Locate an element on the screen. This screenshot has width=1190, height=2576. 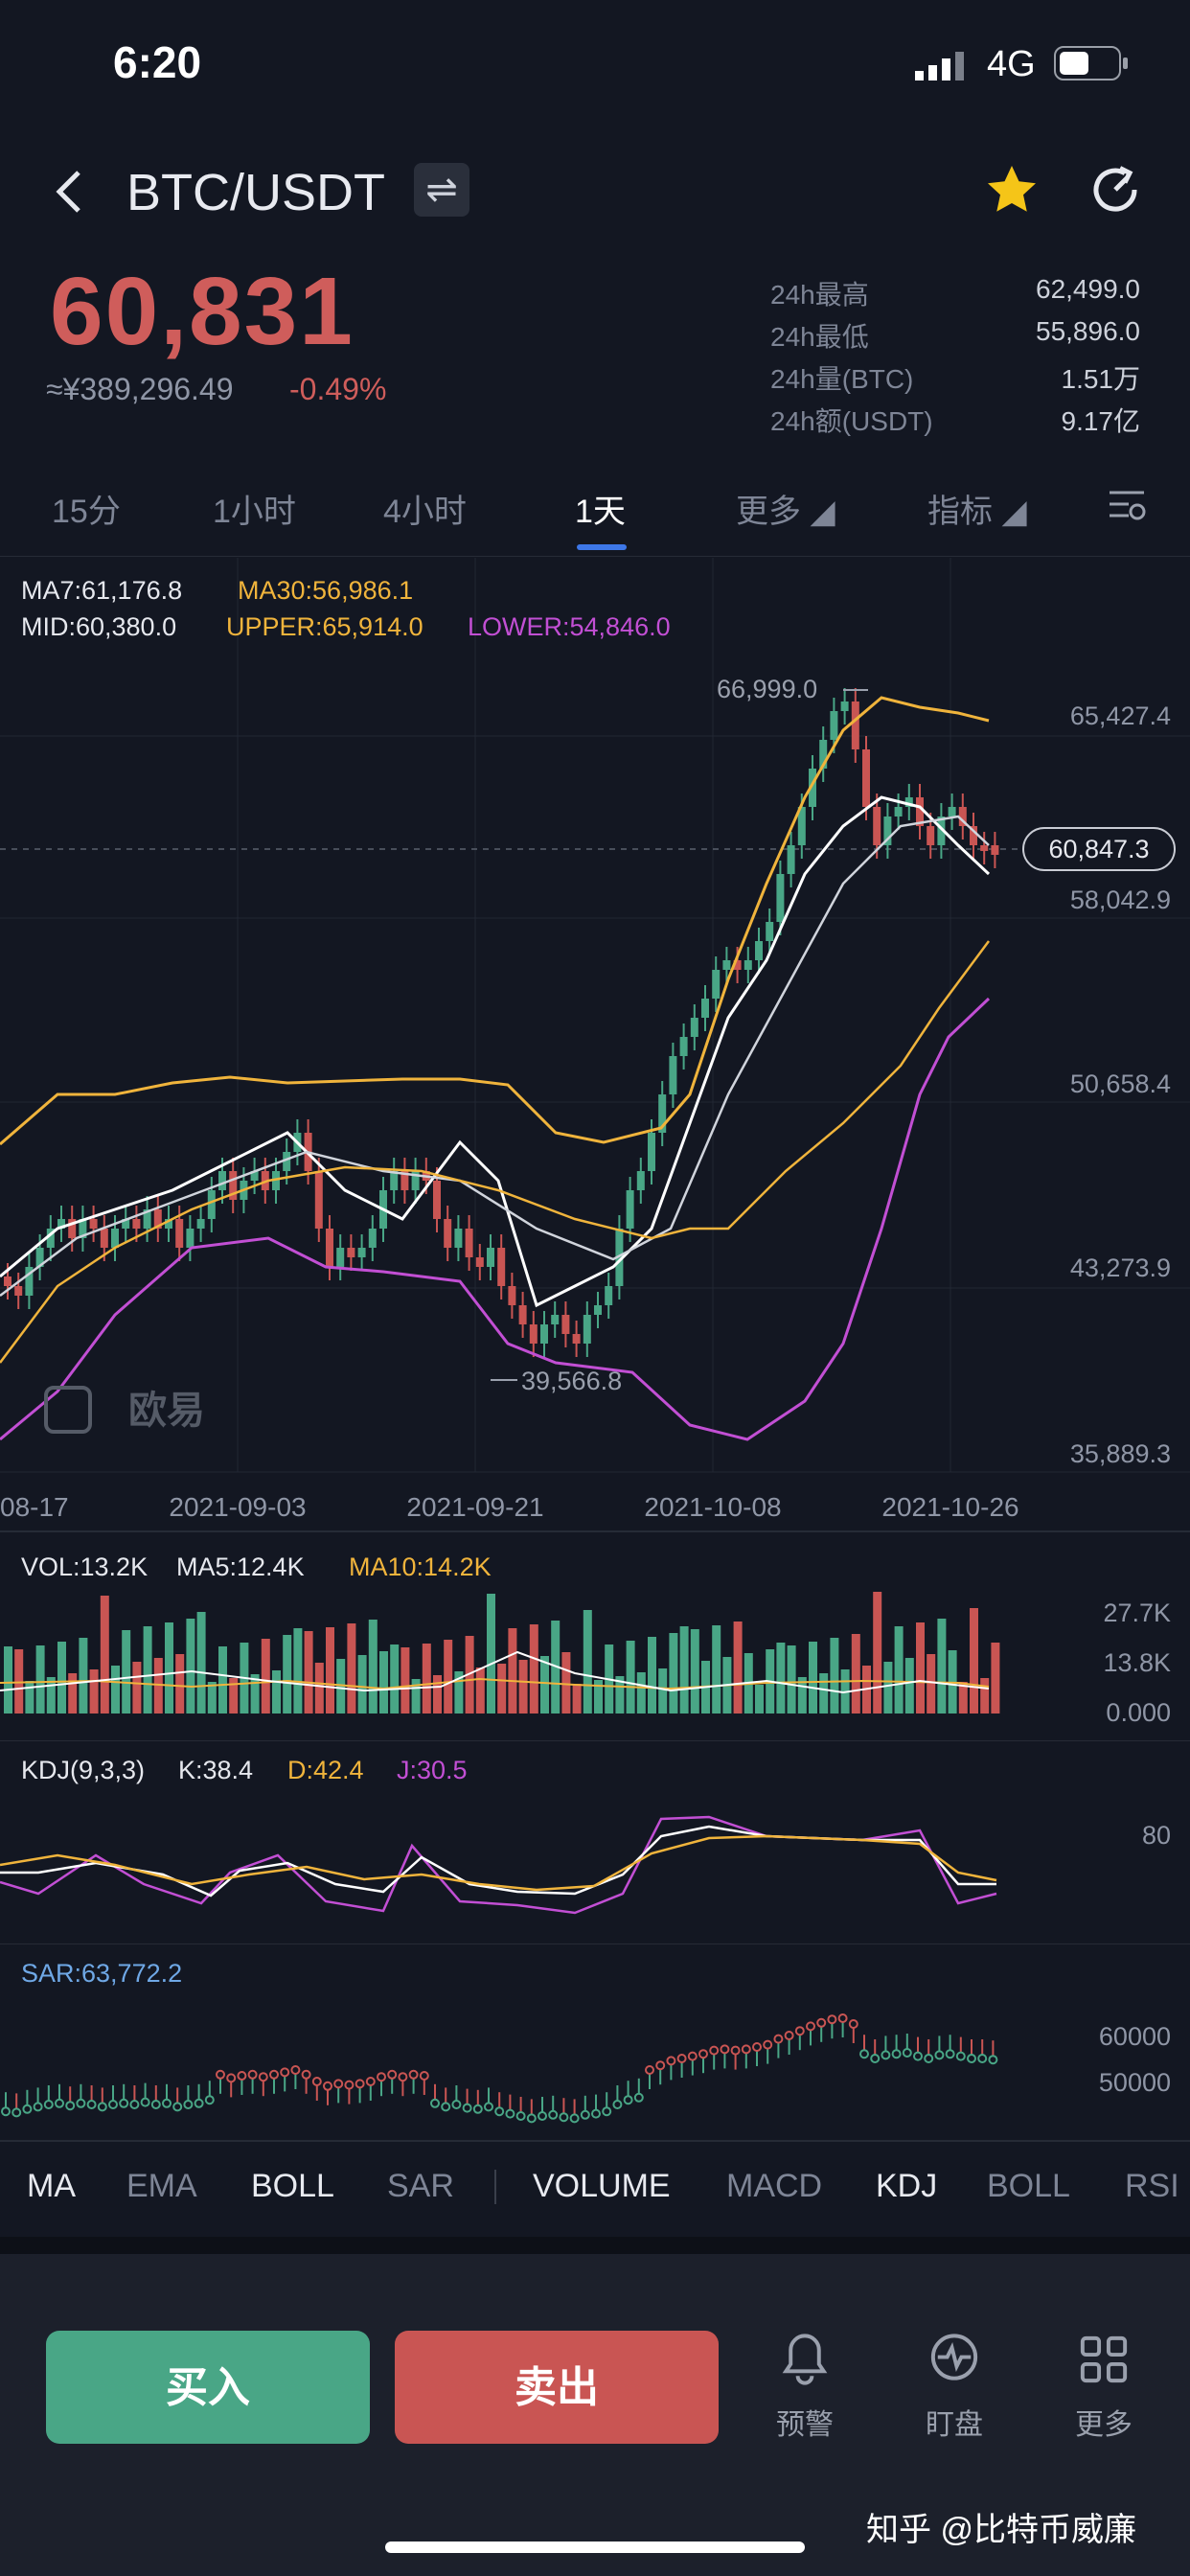
ind-tab-ma: MA is located at coordinates (52, 2186).